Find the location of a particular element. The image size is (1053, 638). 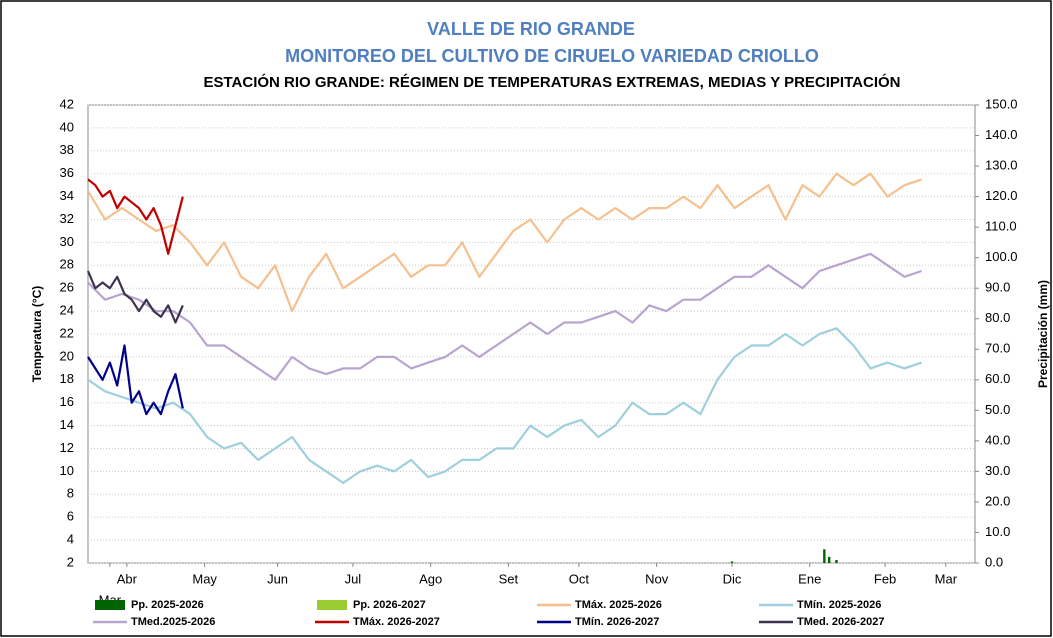

y2-tick-label: 70.0 is located at coordinates (997, 348).